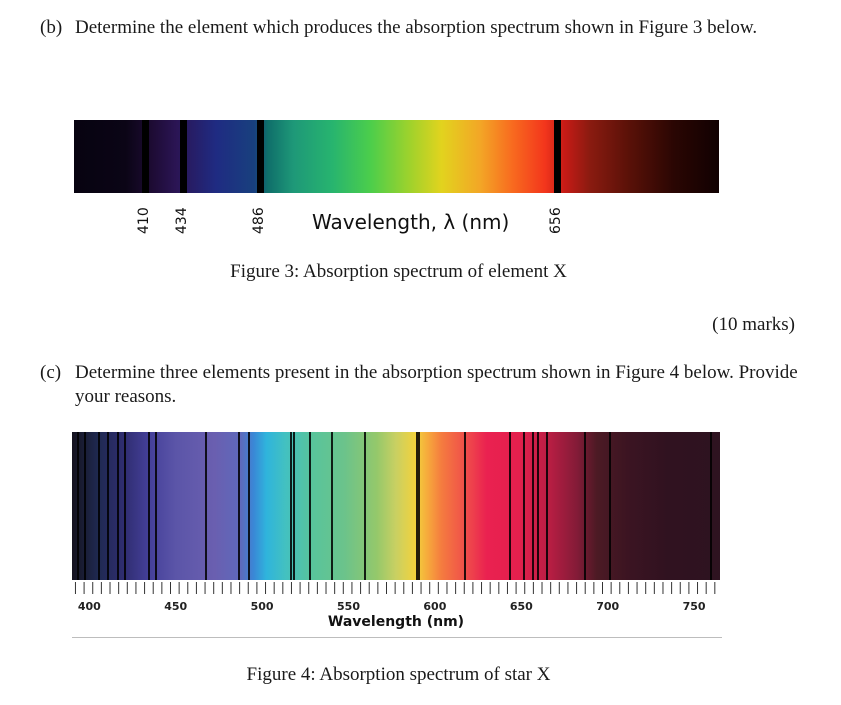 Image resolution: width=841 pixels, height=705 pixels. What do you see at coordinates (411, 222) in the screenshot?
I see `figure-3-axis-label: Wavelength, λ (nm)` at bounding box center [411, 222].